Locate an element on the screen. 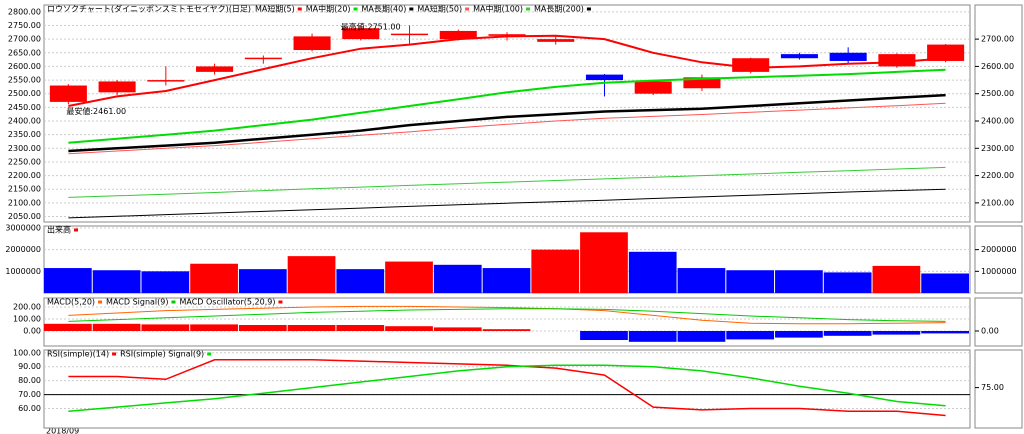 The height and width of the screenshot is (434, 1024). y-tick-label: 80.00 is located at coordinates (29, 380).